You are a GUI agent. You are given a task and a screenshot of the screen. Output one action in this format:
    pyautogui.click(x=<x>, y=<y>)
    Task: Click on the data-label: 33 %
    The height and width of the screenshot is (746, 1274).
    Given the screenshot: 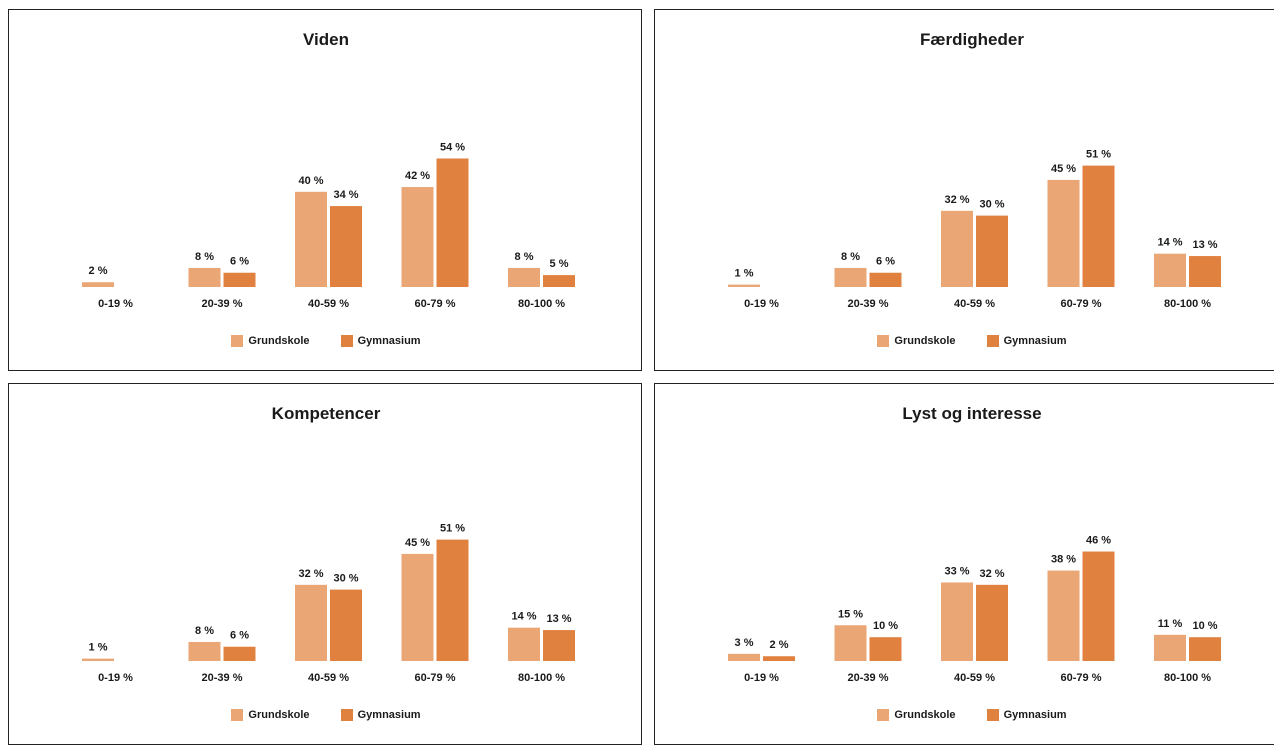 What is the action you would take?
    pyautogui.click(x=956, y=571)
    